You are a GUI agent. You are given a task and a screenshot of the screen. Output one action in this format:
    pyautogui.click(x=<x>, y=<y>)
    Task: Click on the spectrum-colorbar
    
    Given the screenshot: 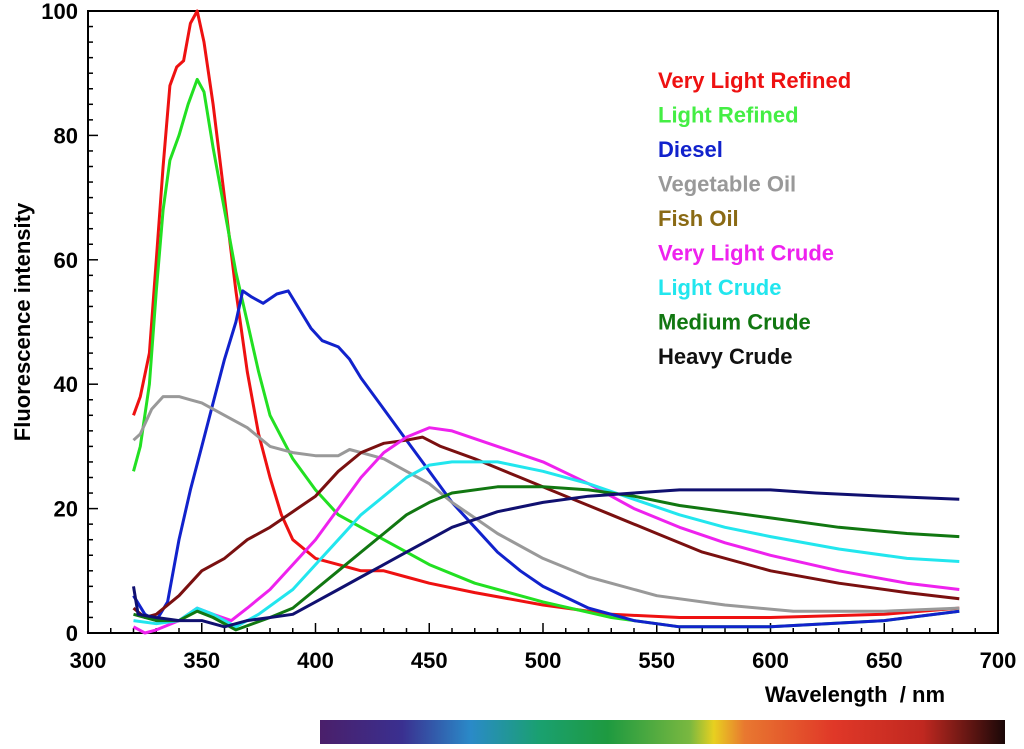 What is the action you would take?
    pyautogui.click(x=662, y=732)
    